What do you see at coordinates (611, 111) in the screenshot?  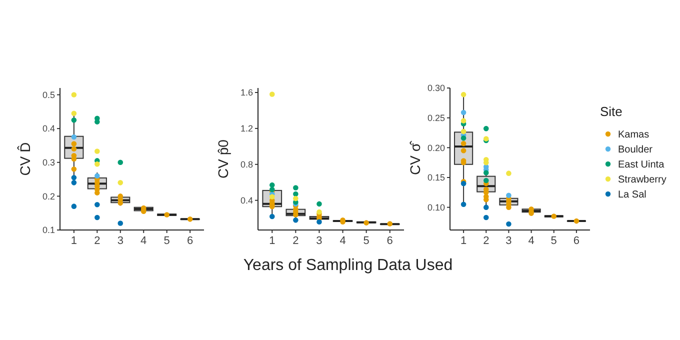 I see `legend-title: Site` at bounding box center [611, 111].